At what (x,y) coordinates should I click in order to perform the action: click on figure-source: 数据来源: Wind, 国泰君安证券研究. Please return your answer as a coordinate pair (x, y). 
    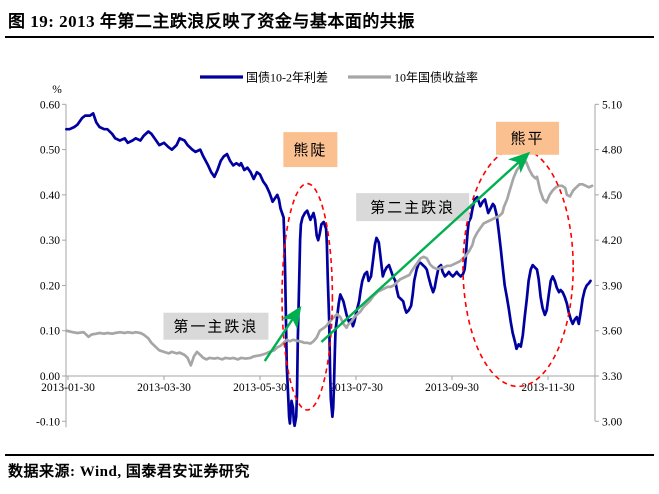
    Looking at the image, I should click on (129, 472).